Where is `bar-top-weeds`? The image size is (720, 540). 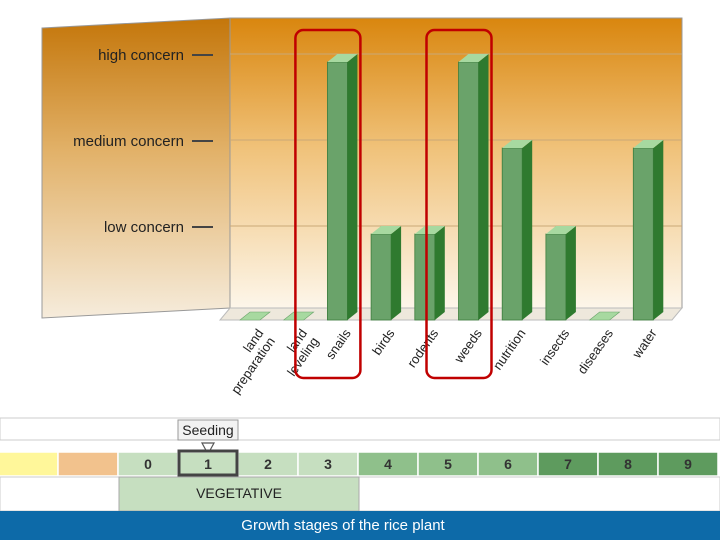 bar-top-weeds is located at coordinates (473, 58).